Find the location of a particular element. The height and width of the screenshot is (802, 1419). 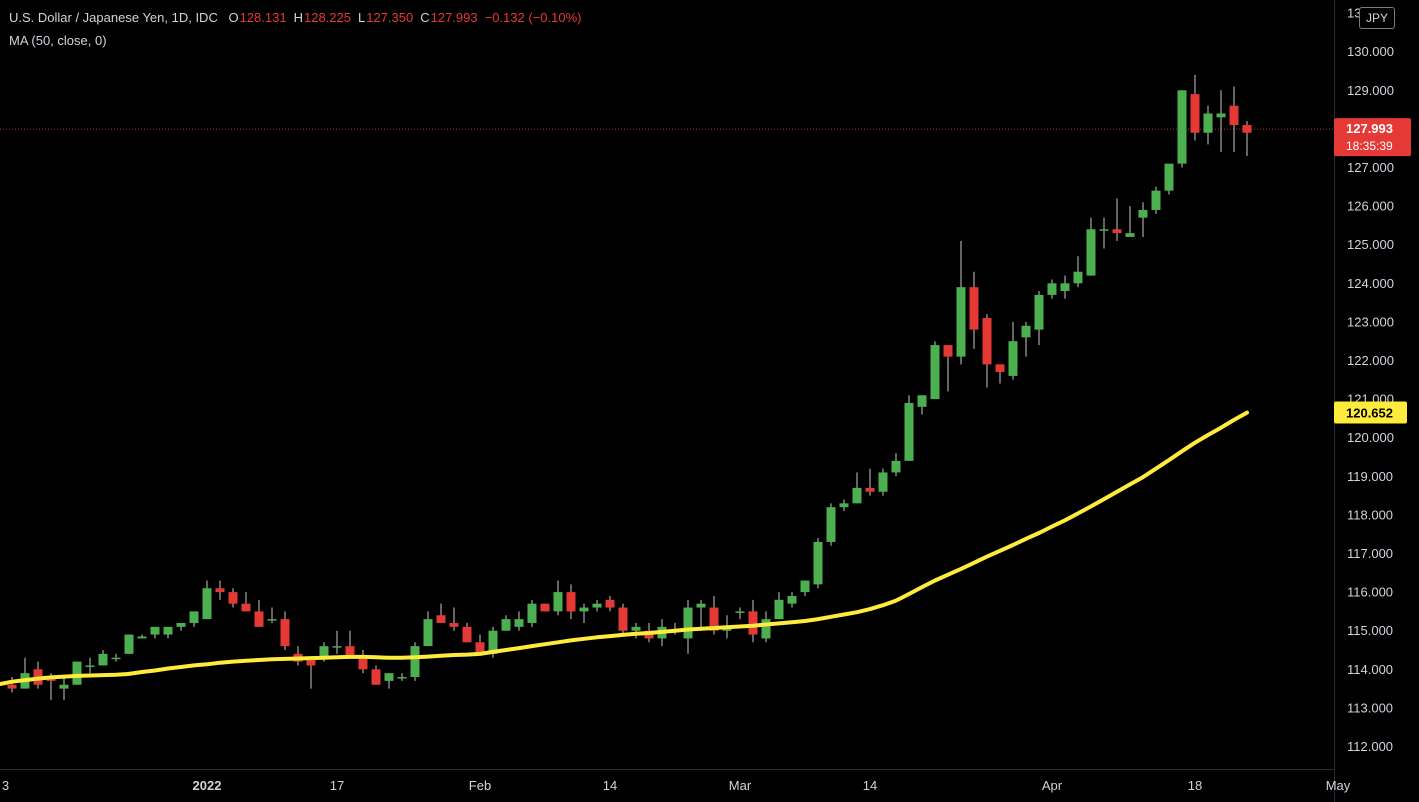

time-tick-label: Apr is located at coordinates (1052, 785).